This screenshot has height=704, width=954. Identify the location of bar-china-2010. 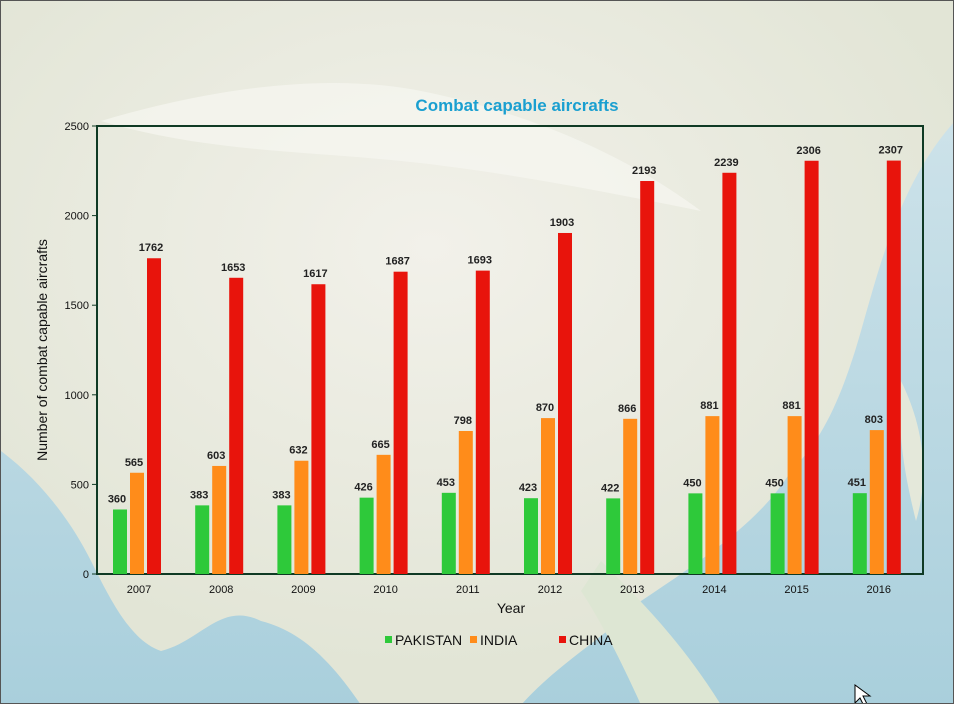
(400, 422).